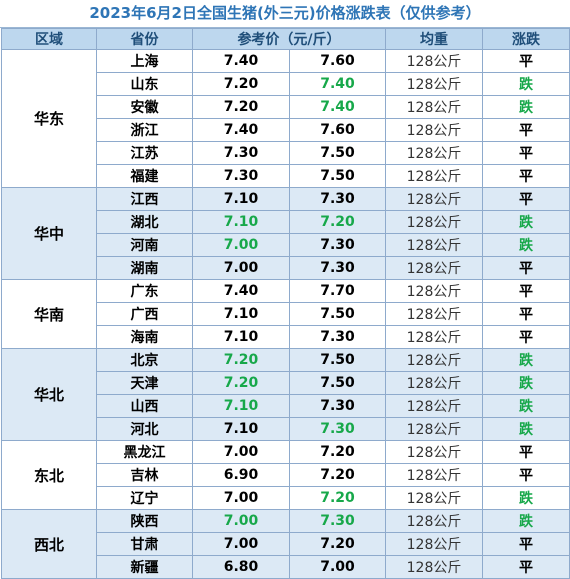  What do you see at coordinates (144, 544) in the screenshot?
I see `province-cell: 甘肃` at bounding box center [144, 544].